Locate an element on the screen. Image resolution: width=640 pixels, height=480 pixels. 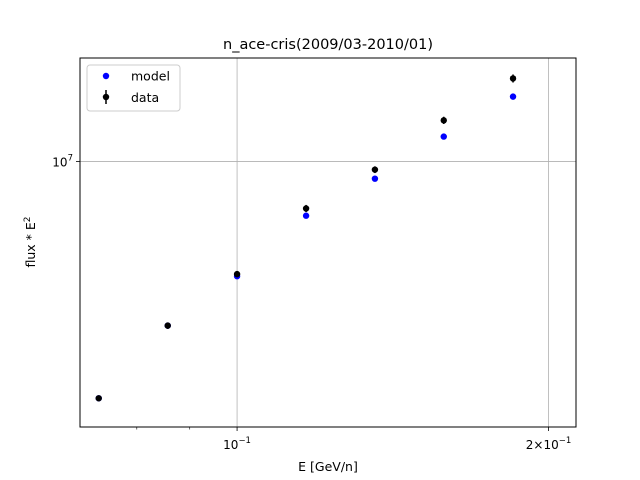
legend-model-marker is located at coordinates (106, 76).